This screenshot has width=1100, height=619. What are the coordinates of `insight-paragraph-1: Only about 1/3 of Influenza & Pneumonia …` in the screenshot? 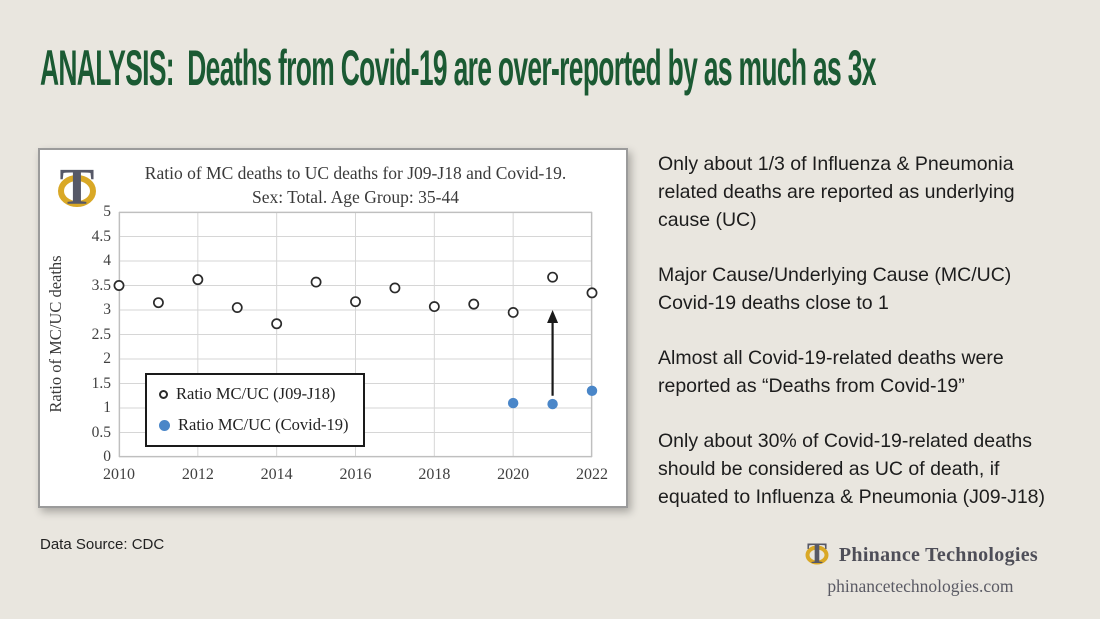 It's located at (836, 192).